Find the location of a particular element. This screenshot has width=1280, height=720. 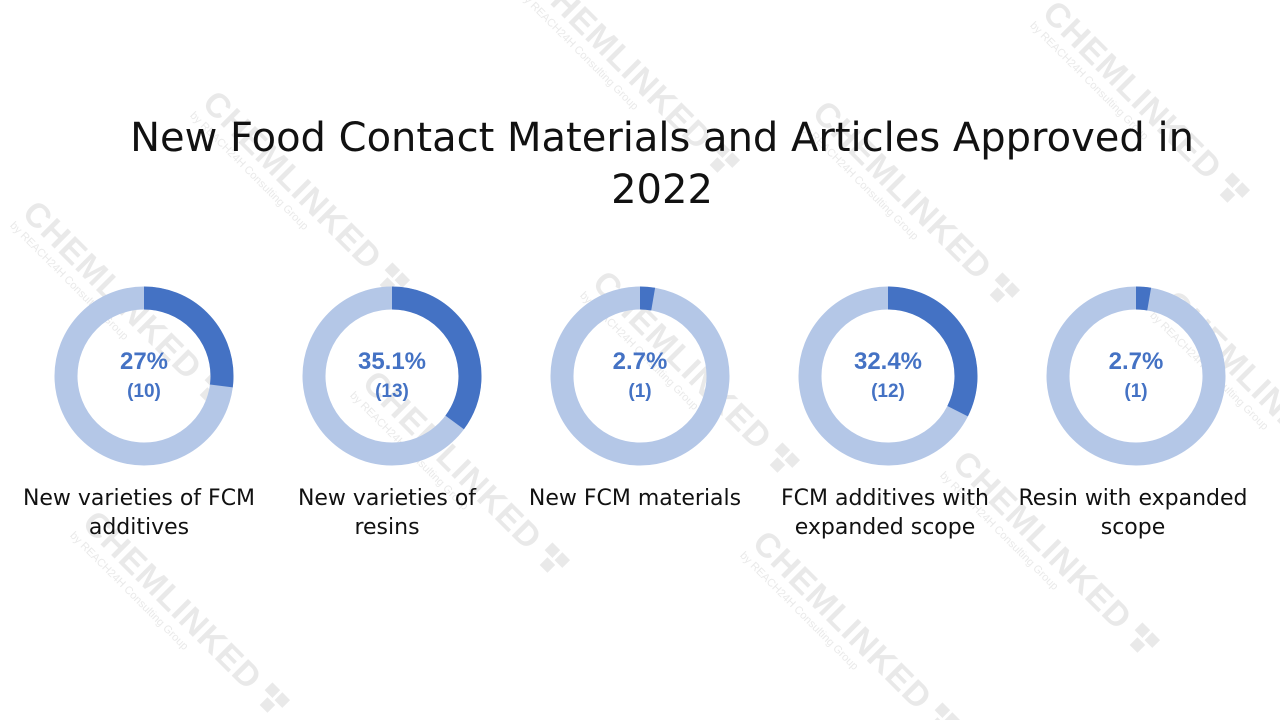

percent-label: 35.1% is located at coordinates (392, 361).